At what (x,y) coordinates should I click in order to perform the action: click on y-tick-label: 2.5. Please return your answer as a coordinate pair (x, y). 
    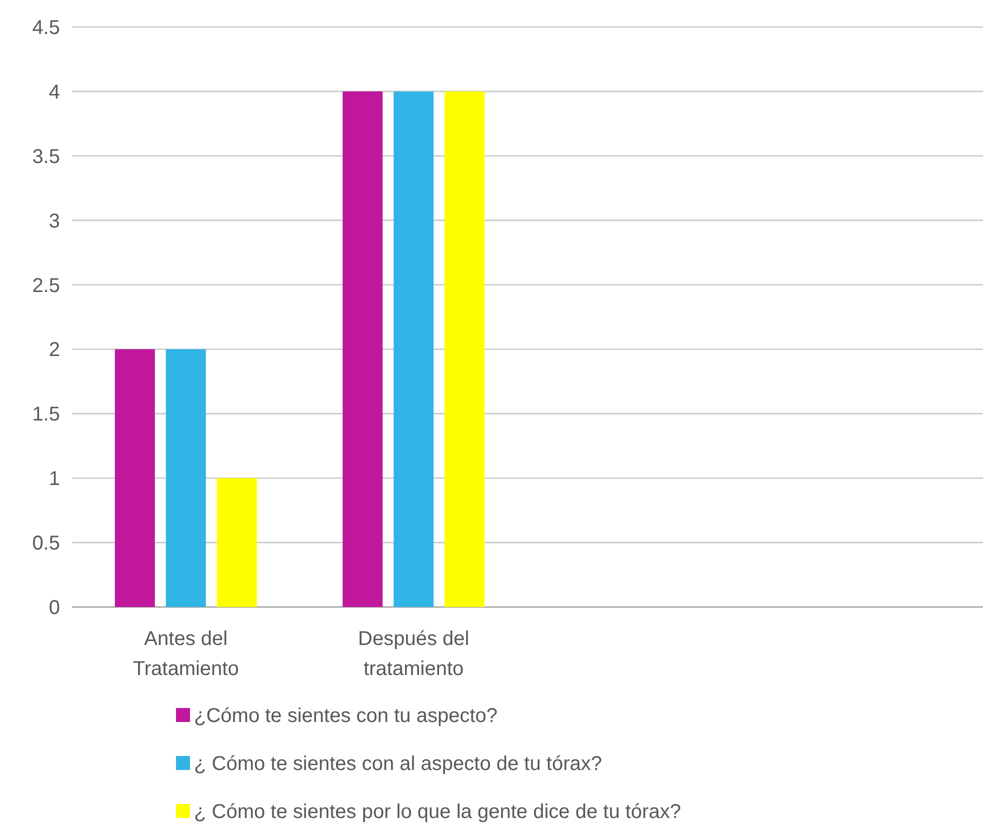
    Looking at the image, I should click on (46, 285).